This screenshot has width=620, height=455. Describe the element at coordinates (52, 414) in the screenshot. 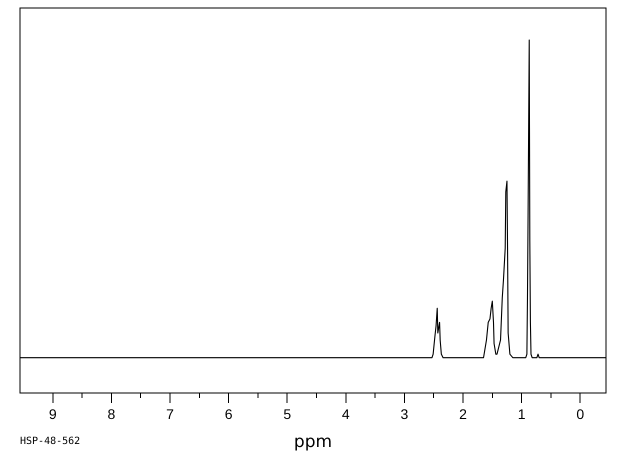

I see `x-tick-label: 9` at that location.